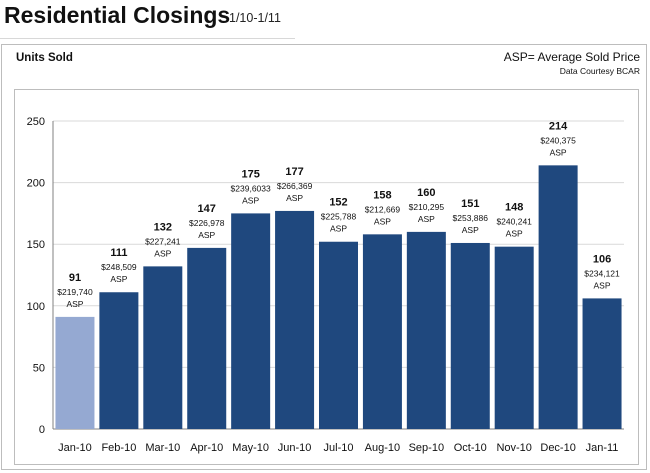  Describe the element at coordinates (427, 207) in the screenshot. I see `asp-label: $210,295` at that location.